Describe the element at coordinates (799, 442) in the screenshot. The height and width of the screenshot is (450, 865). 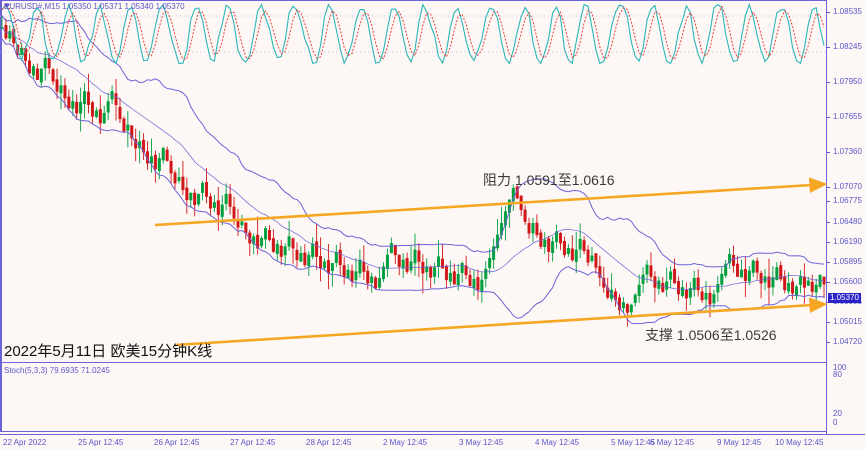
I see `time-axis-label: 10 May 12:45` at that location.